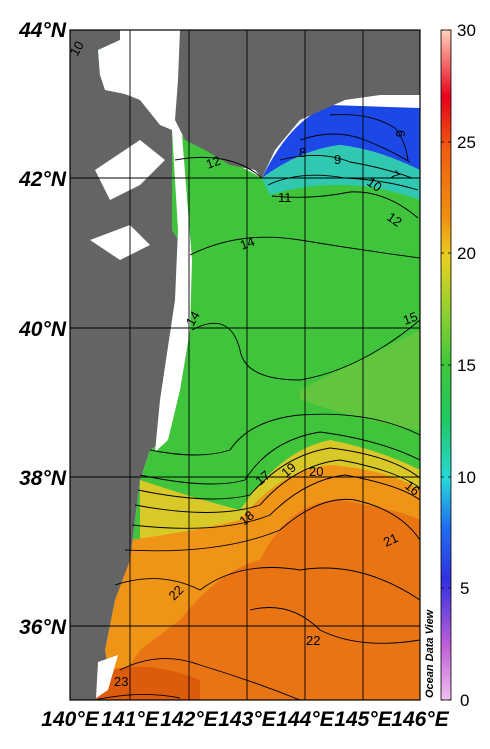 The height and width of the screenshot is (749, 490). Describe the element at coordinates (341, 141) in the screenshot. I see `temperature-field-blue` at that location.